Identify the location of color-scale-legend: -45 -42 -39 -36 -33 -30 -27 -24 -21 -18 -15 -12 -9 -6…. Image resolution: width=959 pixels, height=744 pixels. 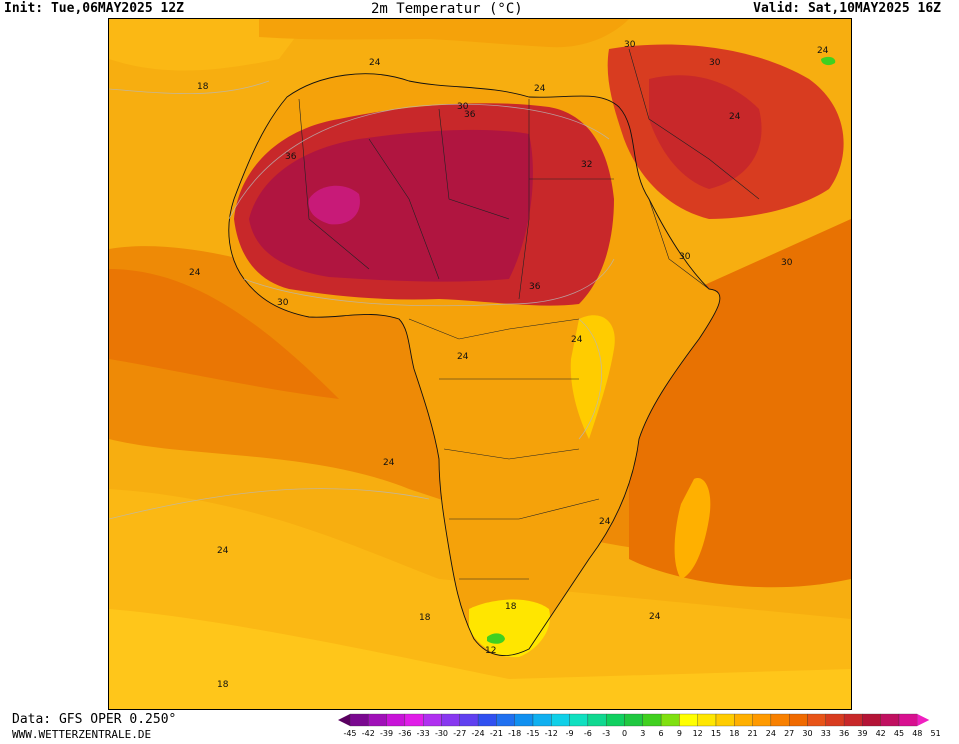
(648, 726).